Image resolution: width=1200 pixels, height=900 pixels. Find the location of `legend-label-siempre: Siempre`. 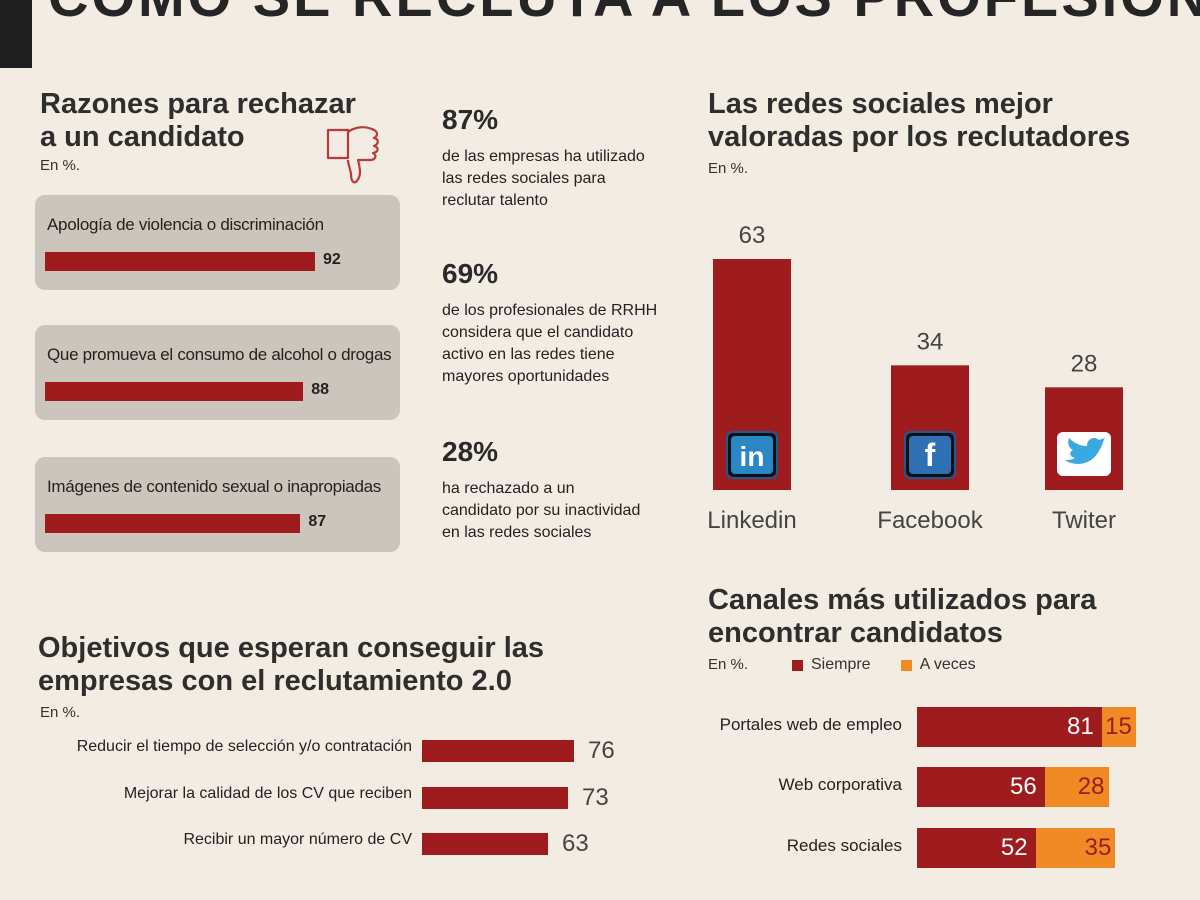

legend-label-siempre: Siempre is located at coordinates (841, 664).